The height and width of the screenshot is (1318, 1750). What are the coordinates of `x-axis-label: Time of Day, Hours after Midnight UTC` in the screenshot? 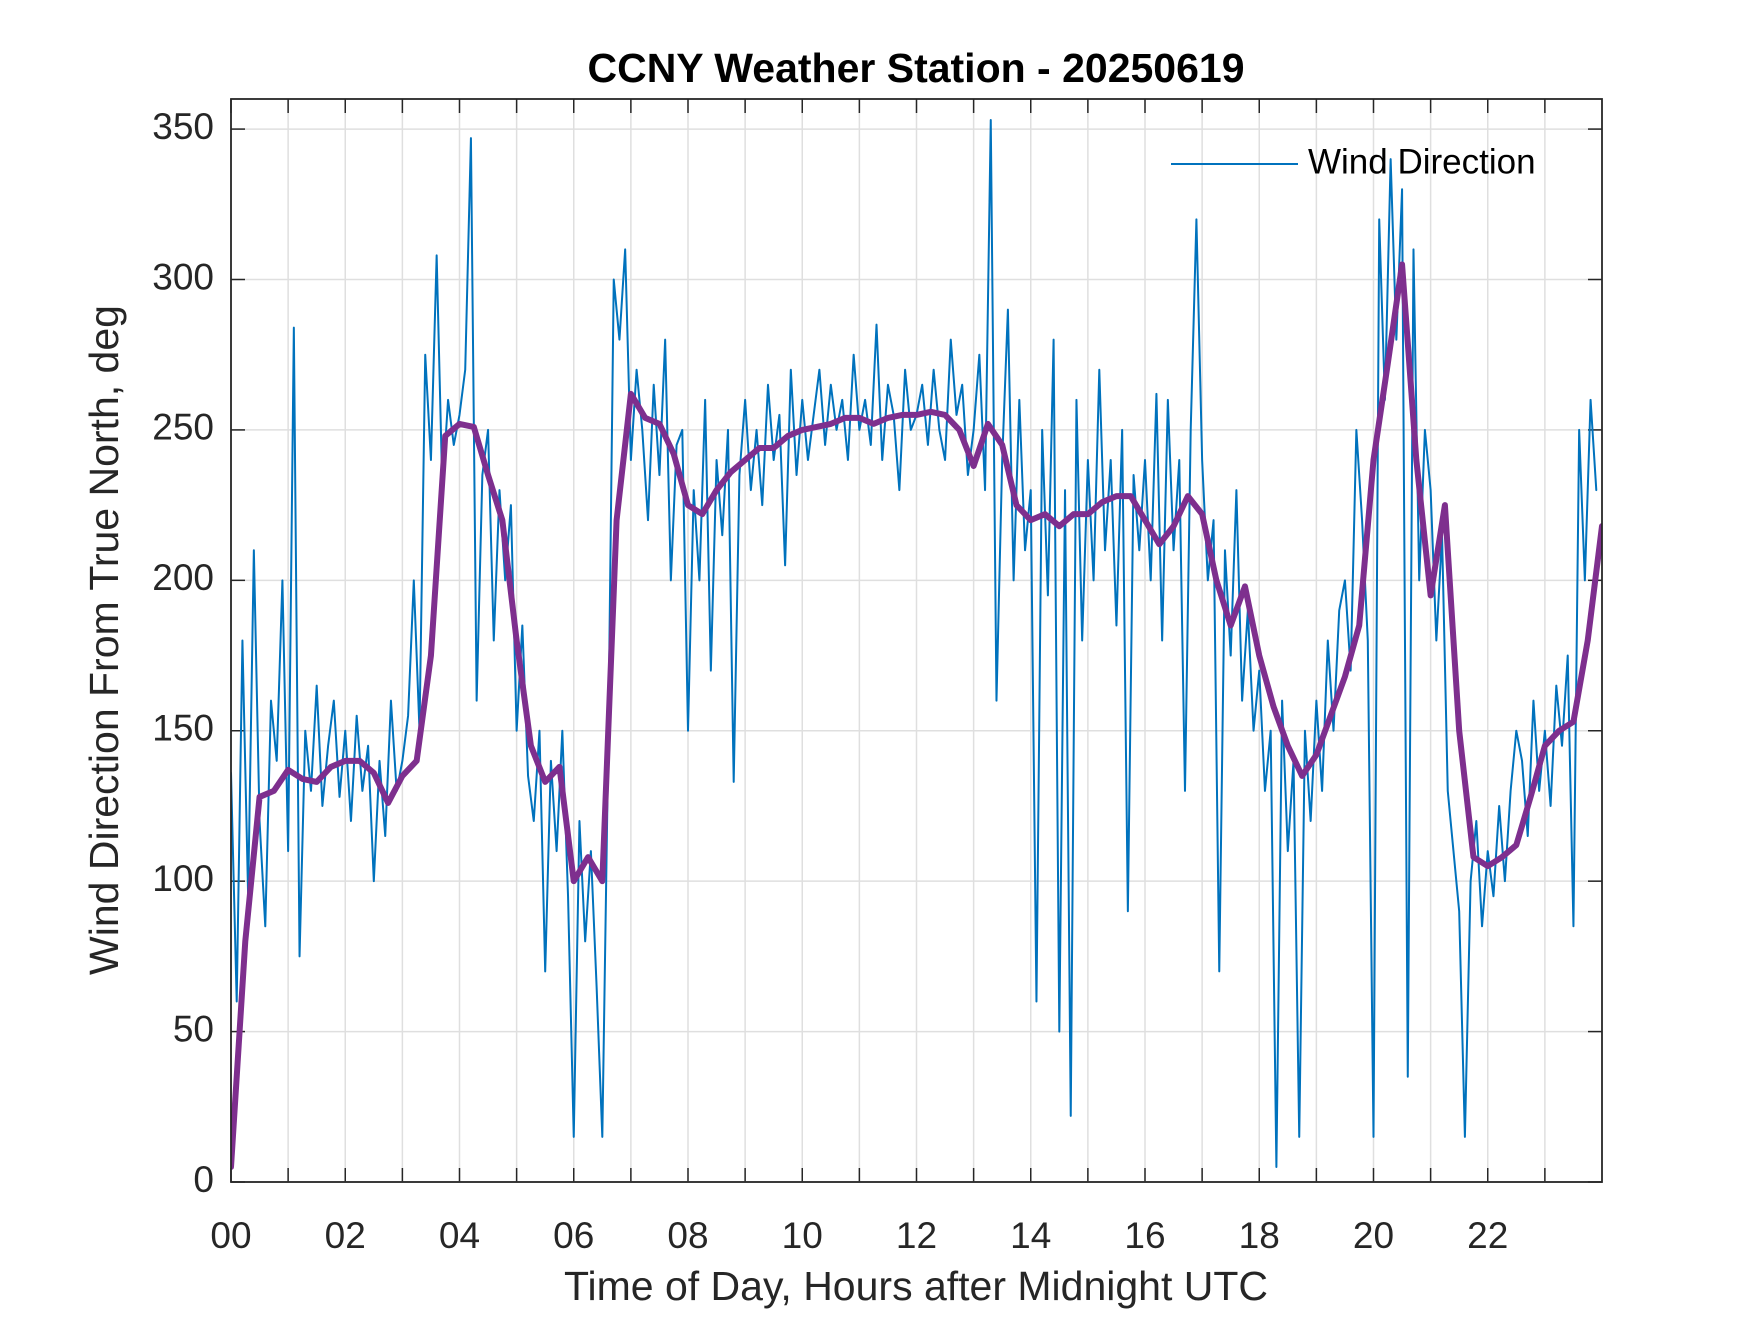 It's located at (916, 1286).